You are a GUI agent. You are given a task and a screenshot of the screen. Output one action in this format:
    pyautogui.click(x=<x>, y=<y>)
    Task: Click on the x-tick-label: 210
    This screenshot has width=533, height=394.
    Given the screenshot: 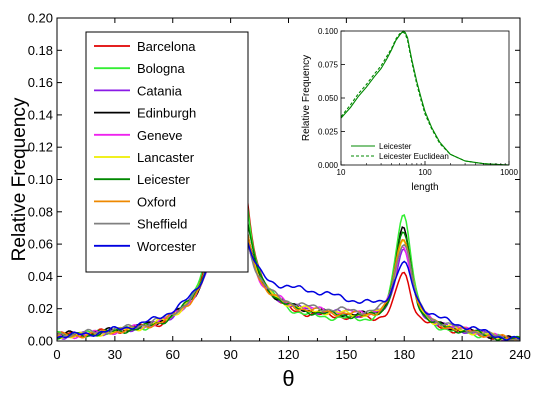 What is the action you would take?
    pyautogui.click(x=462, y=354)
    